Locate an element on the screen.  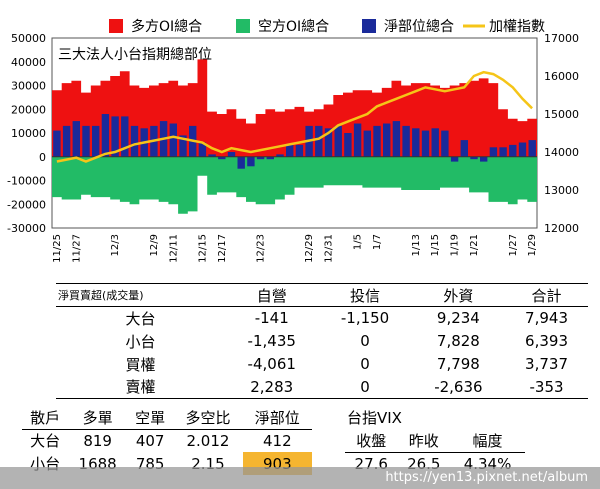
y-right-tick-label: 12000 is located at coordinates (561, 228).